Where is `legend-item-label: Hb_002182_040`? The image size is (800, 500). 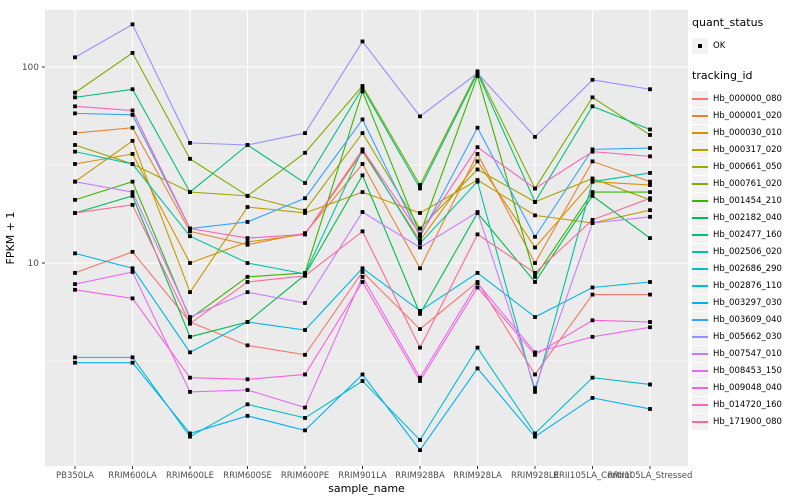
legend-item-label: Hb_002182_040 is located at coordinates (747, 217).